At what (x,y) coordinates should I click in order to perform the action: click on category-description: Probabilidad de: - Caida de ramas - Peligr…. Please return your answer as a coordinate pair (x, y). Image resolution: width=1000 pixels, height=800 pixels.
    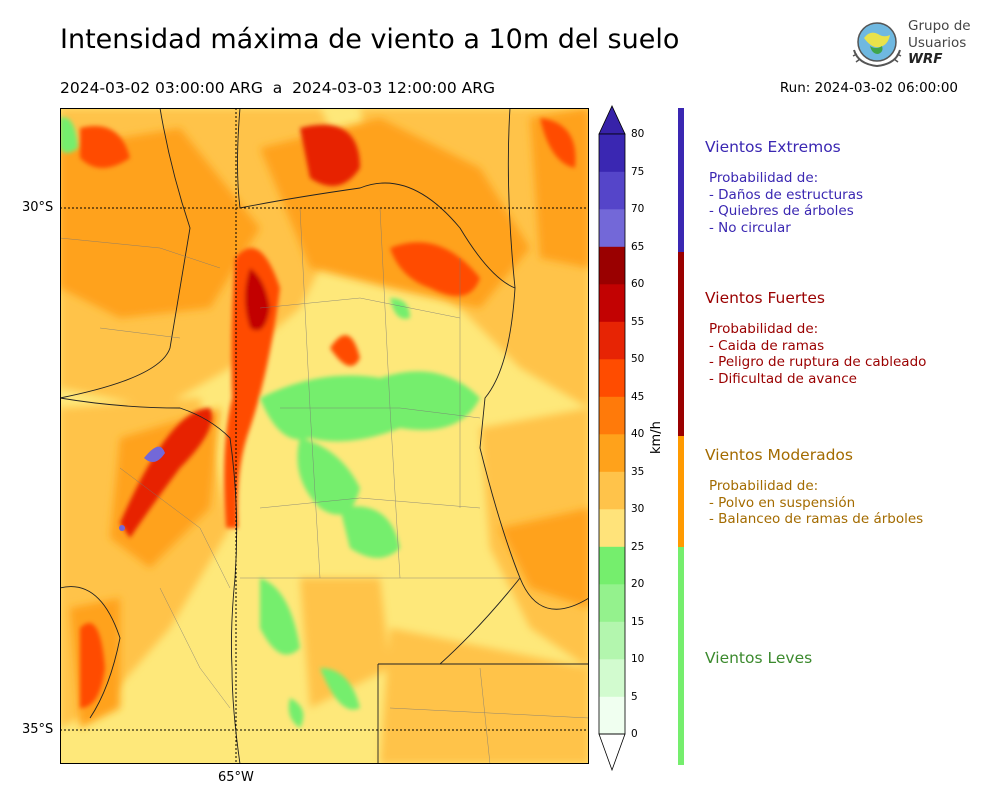
    Looking at the image, I should click on (815, 354).